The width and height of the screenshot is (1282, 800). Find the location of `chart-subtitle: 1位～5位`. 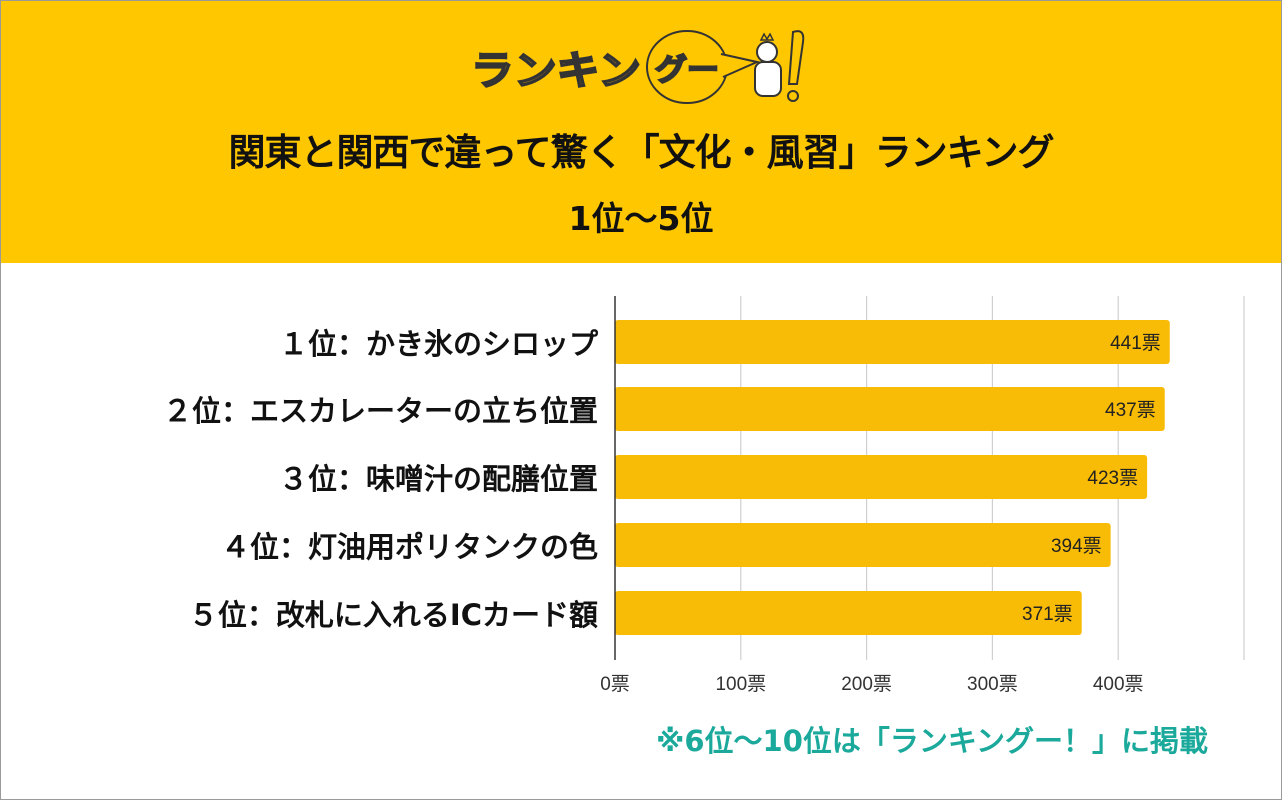

chart-subtitle: 1位～5位 is located at coordinates (641, 218).